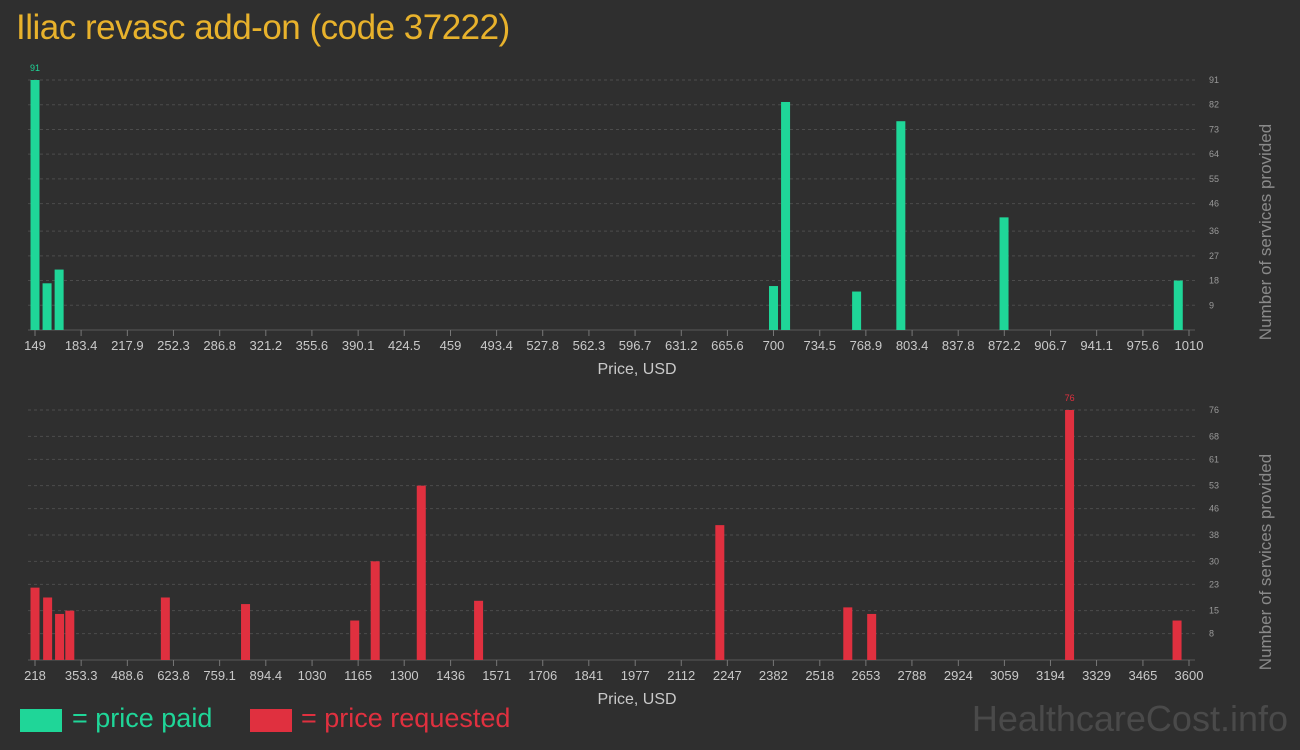  I want to click on bottom-x-tick-label: 3194, so click(1050, 675).